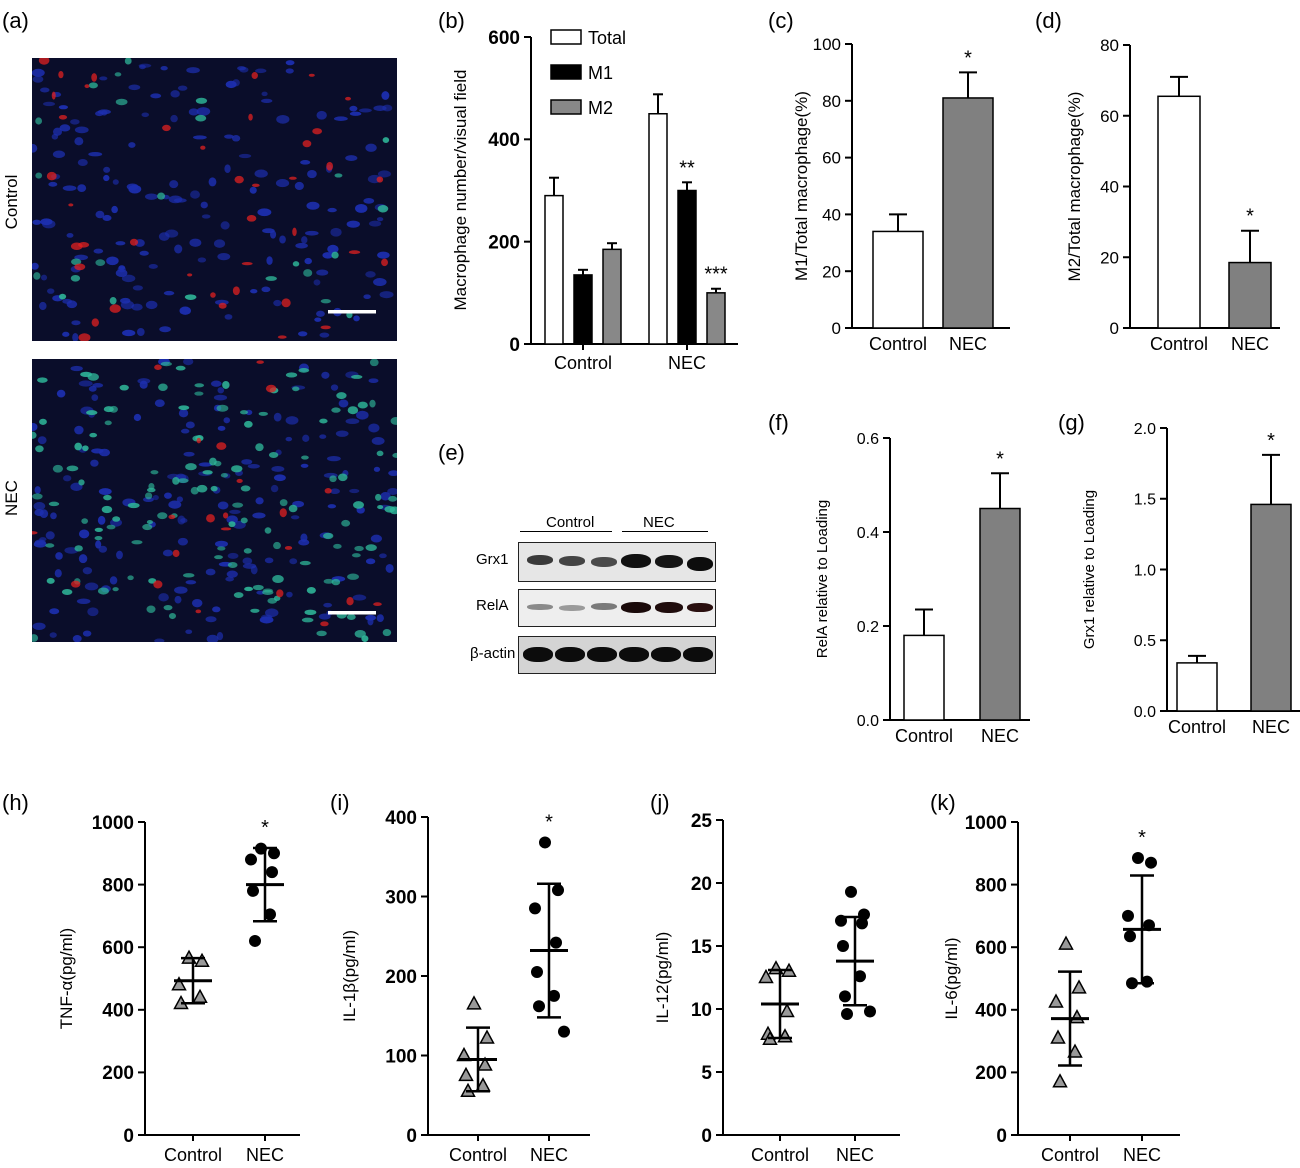  I want to click on bar-nec, so click(968, 213).